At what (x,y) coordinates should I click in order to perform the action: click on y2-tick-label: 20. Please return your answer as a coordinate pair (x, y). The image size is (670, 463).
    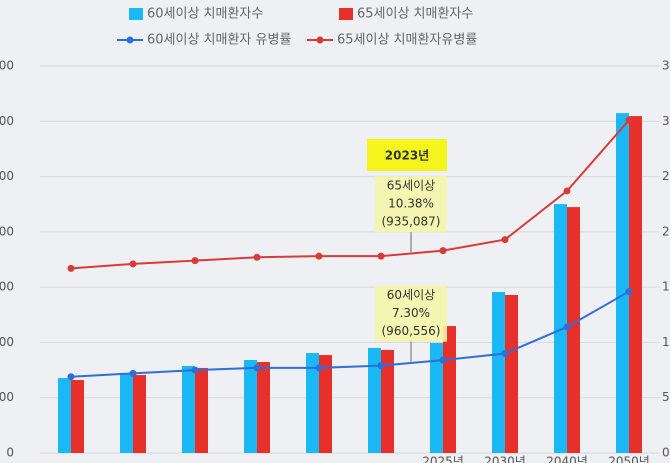
    Looking at the image, I should click on (666, 231).